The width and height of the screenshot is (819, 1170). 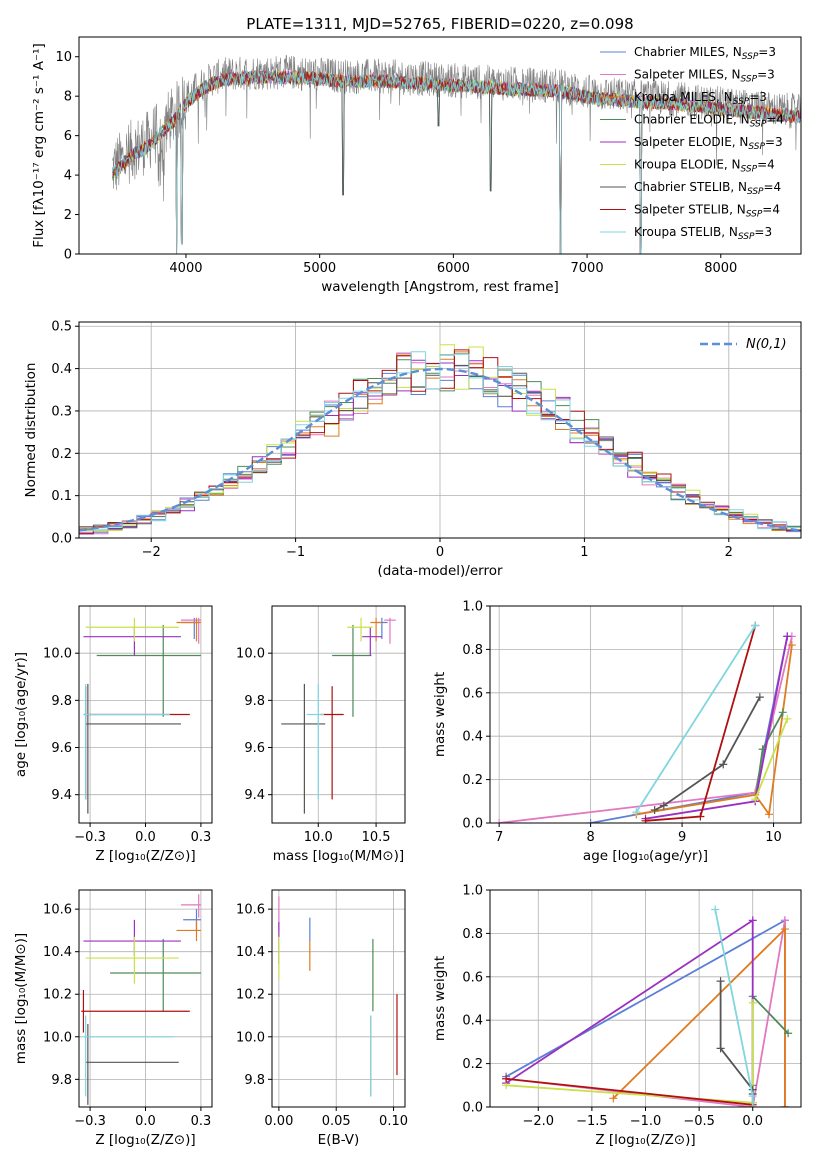 What do you see at coordinates (440, 998) in the screenshot?
I see `y-axis-label: mass weight` at bounding box center [440, 998].